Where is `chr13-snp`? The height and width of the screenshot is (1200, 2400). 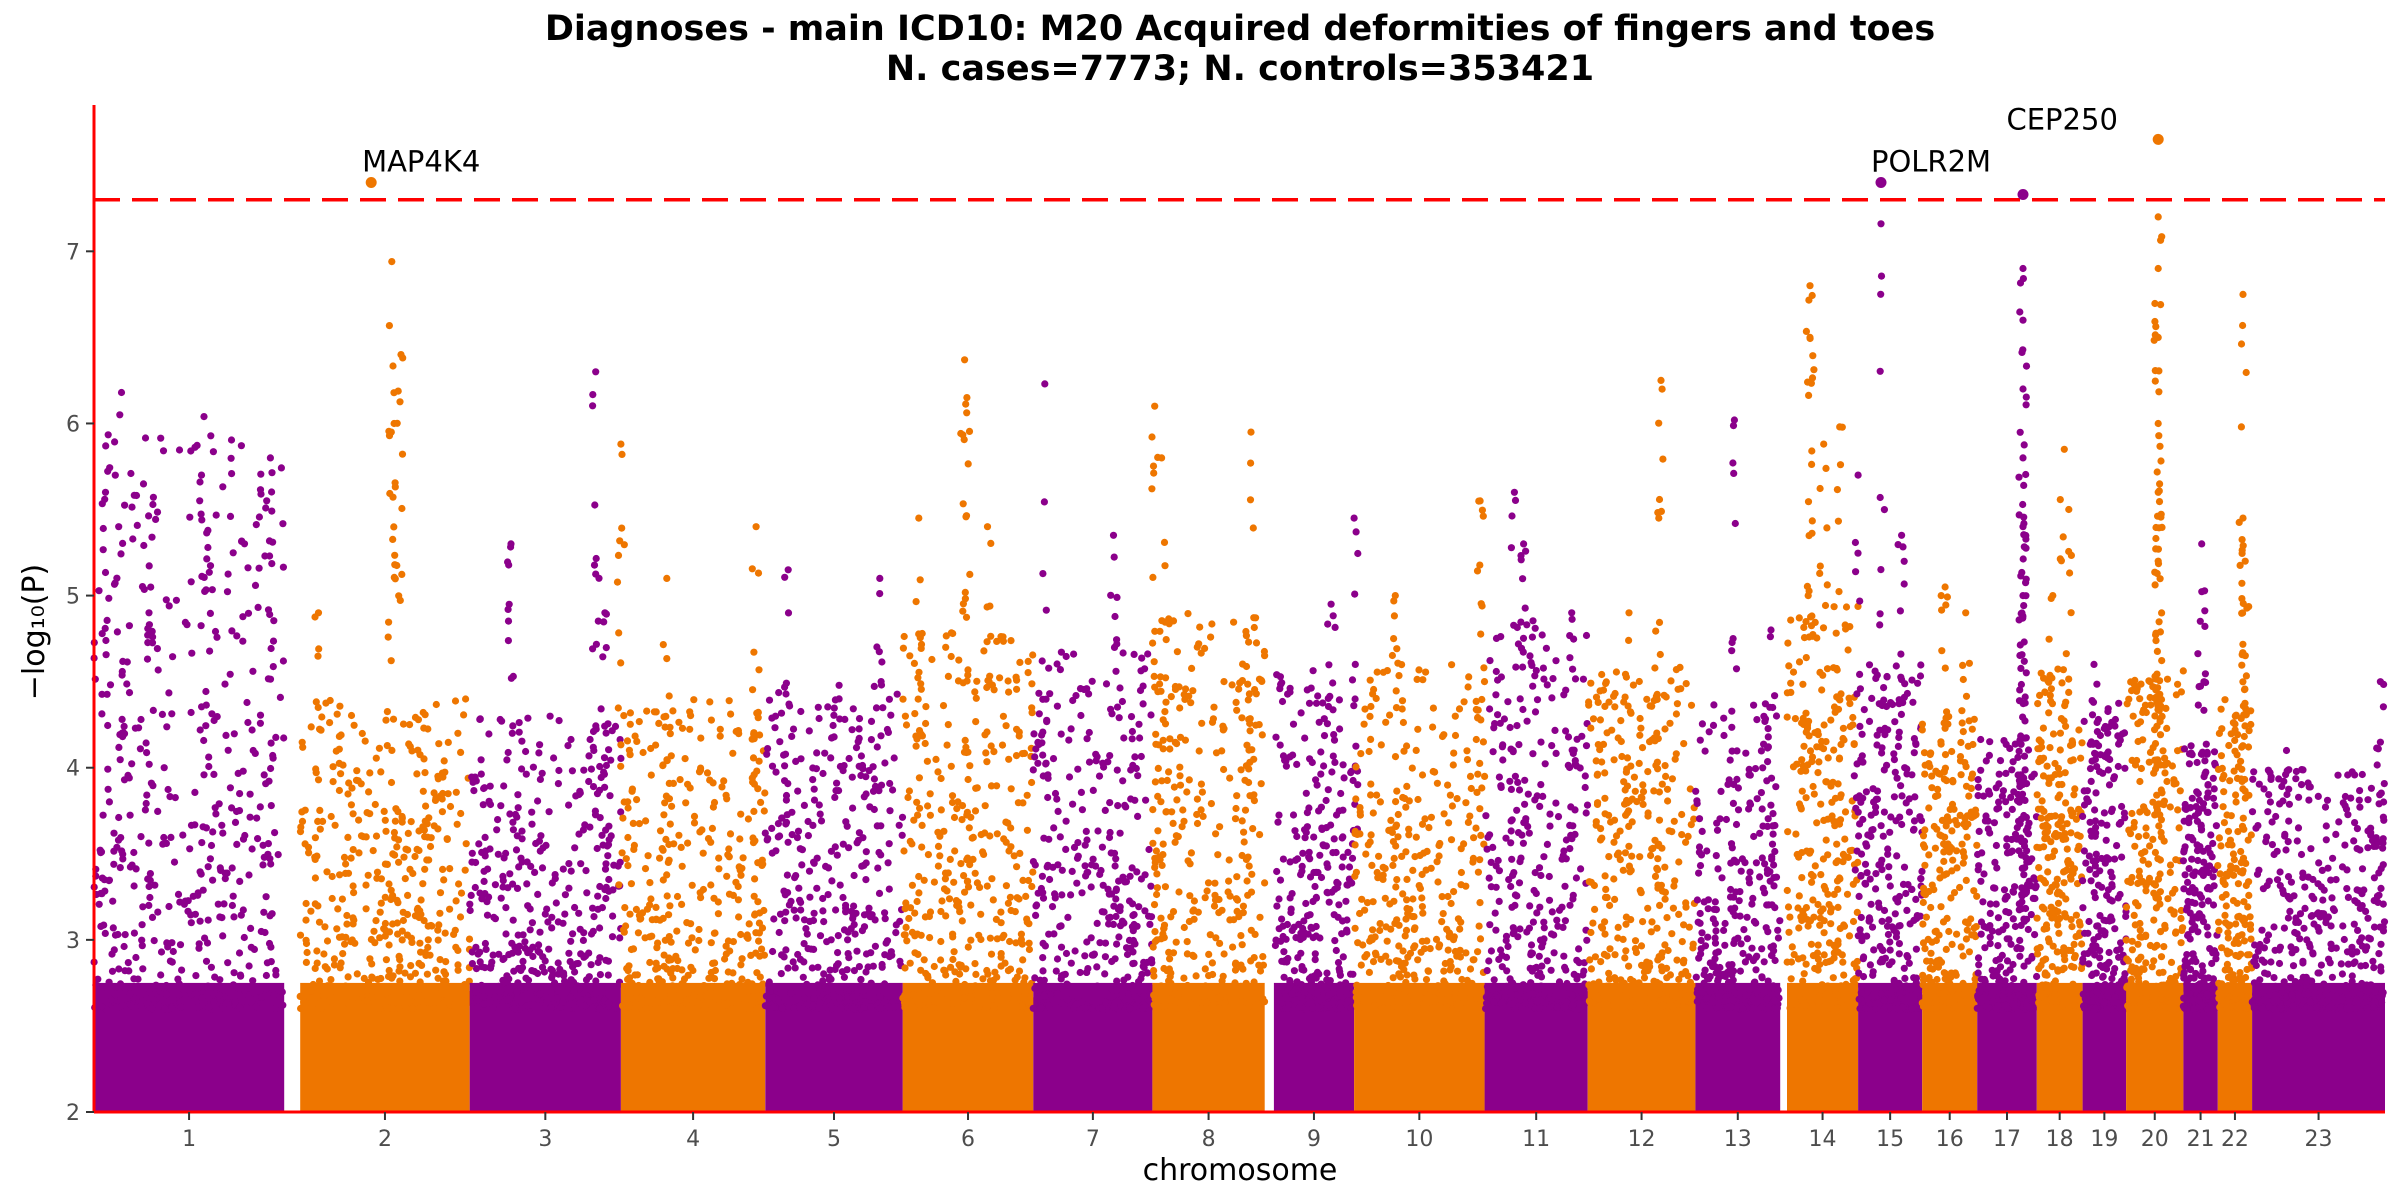
chr13-snp is located at coordinates (1753, 898).